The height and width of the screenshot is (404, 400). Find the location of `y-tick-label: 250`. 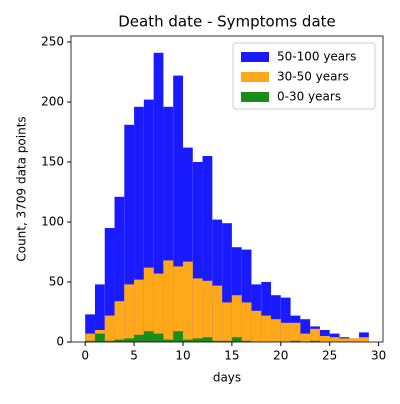

y-tick-label: 250 is located at coordinates (52, 42).